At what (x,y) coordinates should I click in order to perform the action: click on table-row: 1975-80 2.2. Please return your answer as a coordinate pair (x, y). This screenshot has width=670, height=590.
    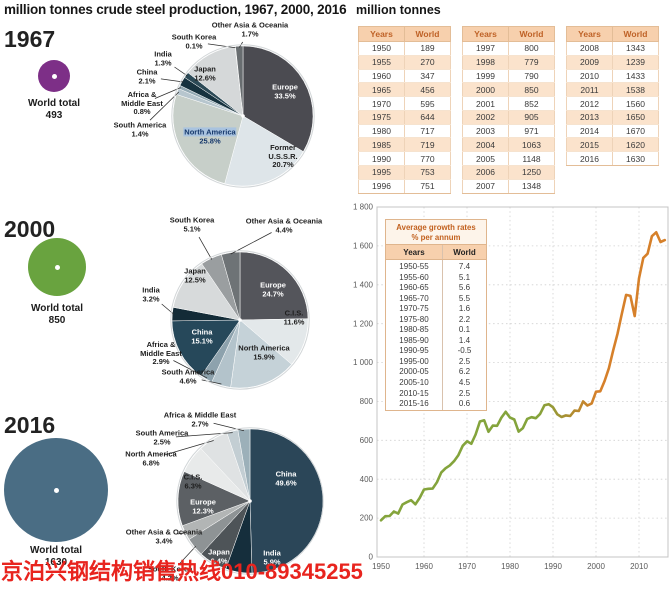
    Looking at the image, I should click on (436, 320).